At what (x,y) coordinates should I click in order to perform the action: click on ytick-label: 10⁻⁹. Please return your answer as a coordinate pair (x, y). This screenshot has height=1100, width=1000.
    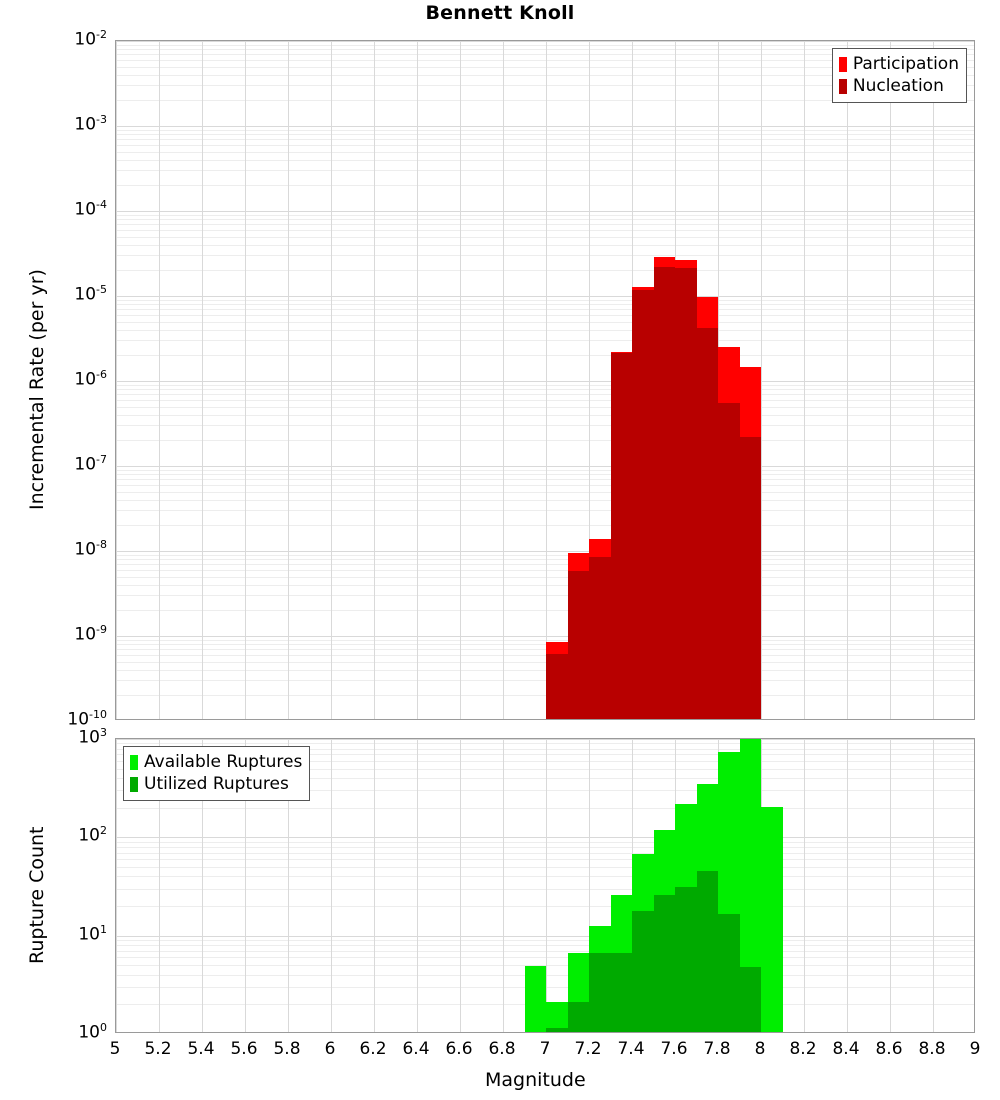
    Looking at the image, I should click on (90, 634).